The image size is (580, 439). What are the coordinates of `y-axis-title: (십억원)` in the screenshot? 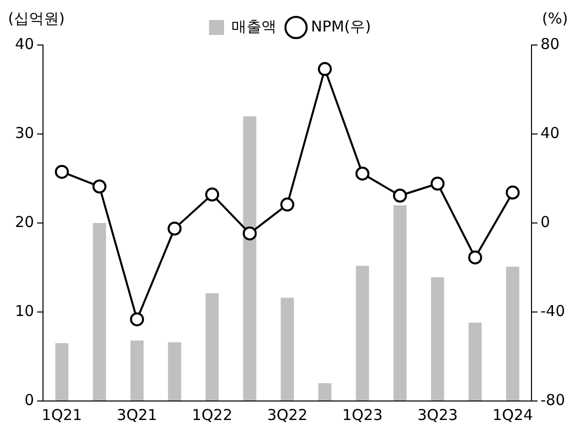 It's located at (36, 18).